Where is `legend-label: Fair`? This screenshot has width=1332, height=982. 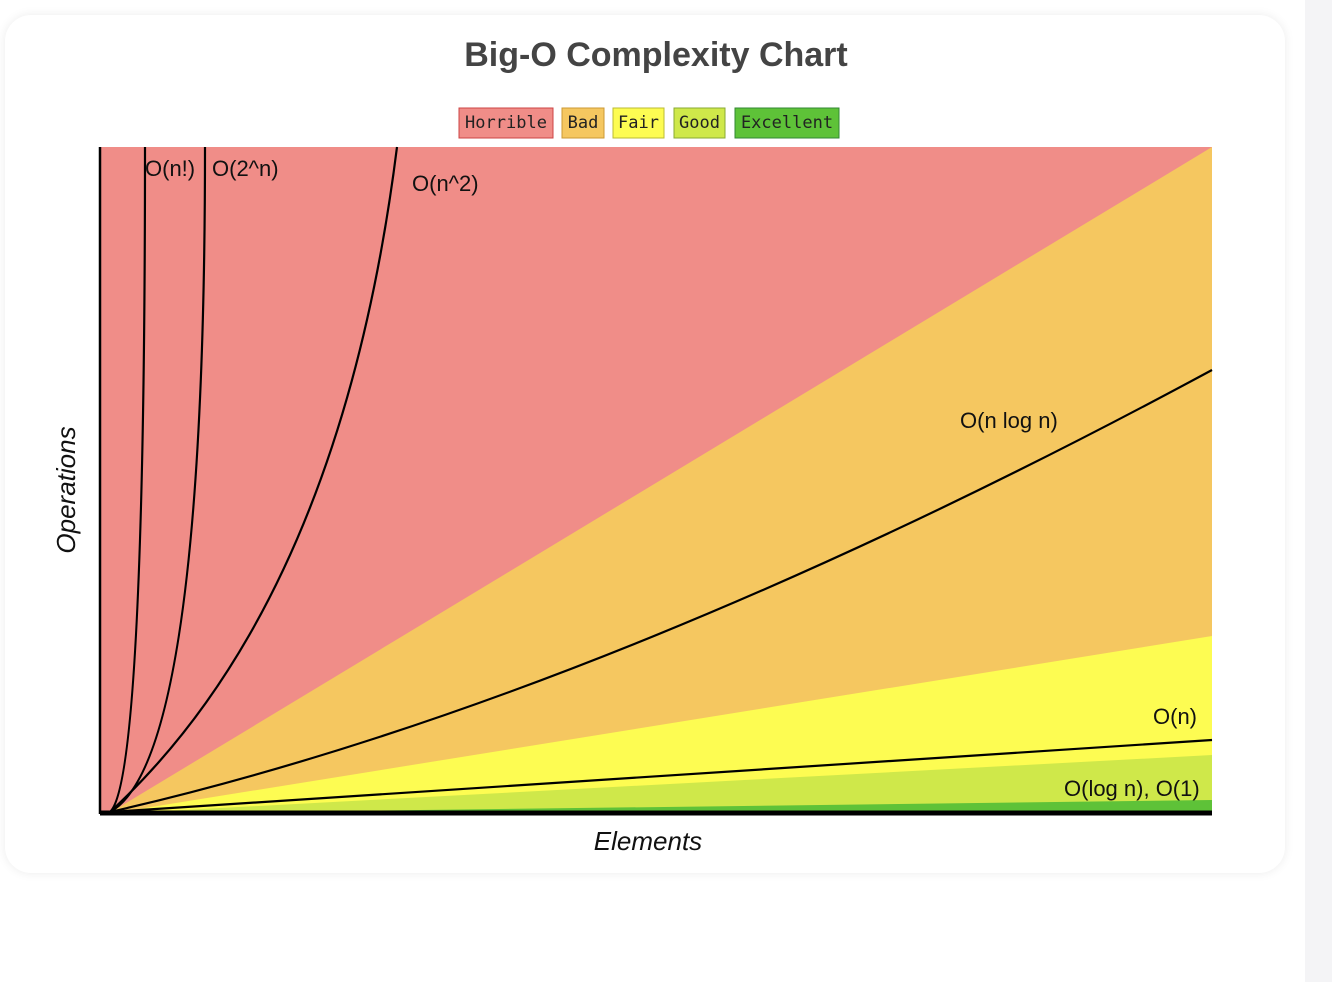 legend-label: Fair is located at coordinates (638, 123).